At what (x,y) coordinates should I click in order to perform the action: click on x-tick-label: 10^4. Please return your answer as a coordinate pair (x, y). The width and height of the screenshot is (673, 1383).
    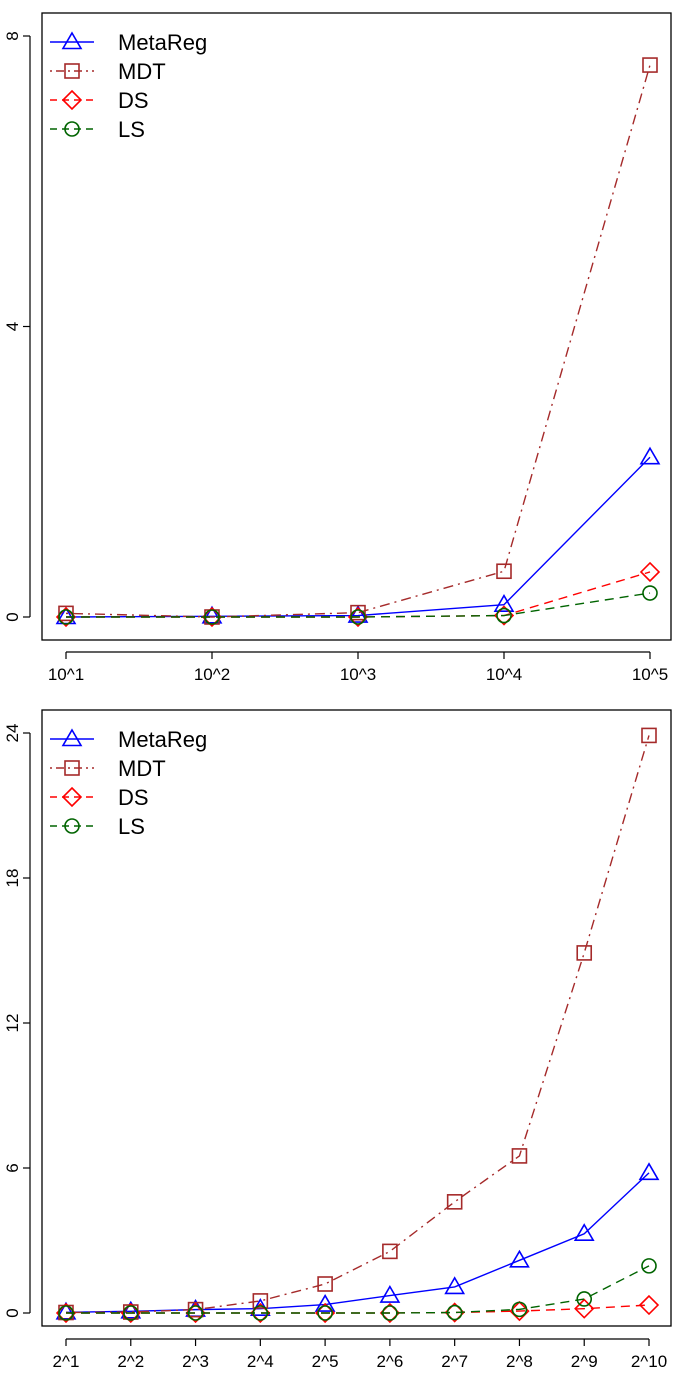
    Looking at the image, I should click on (504, 674).